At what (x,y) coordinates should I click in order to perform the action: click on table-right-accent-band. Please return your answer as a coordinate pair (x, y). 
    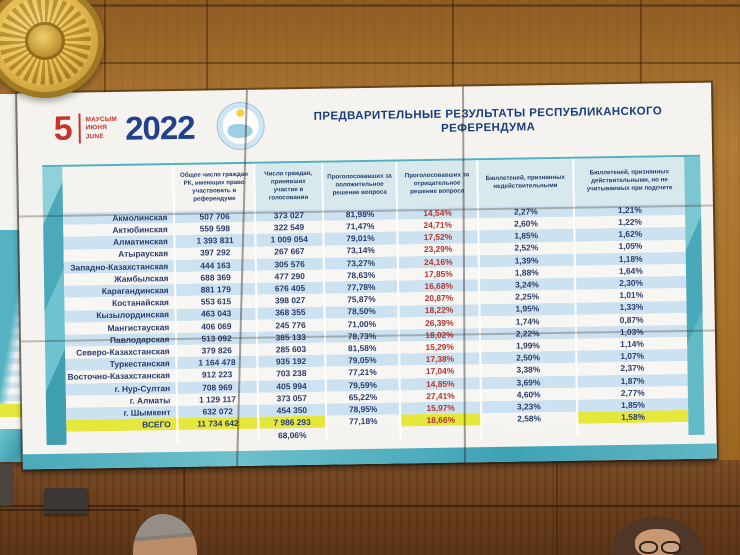
    Looking at the image, I should click on (694, 296).